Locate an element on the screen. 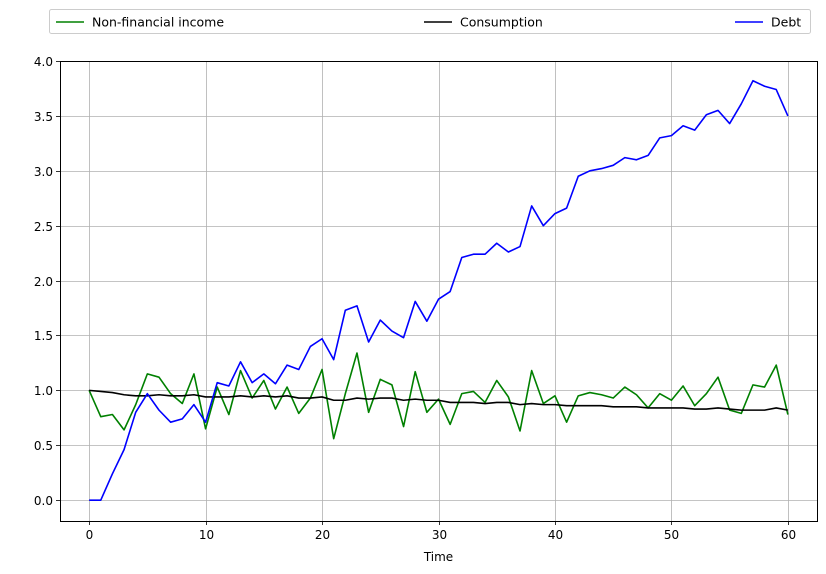  x-tick-label: 10 is located at coordinates (206, 535).